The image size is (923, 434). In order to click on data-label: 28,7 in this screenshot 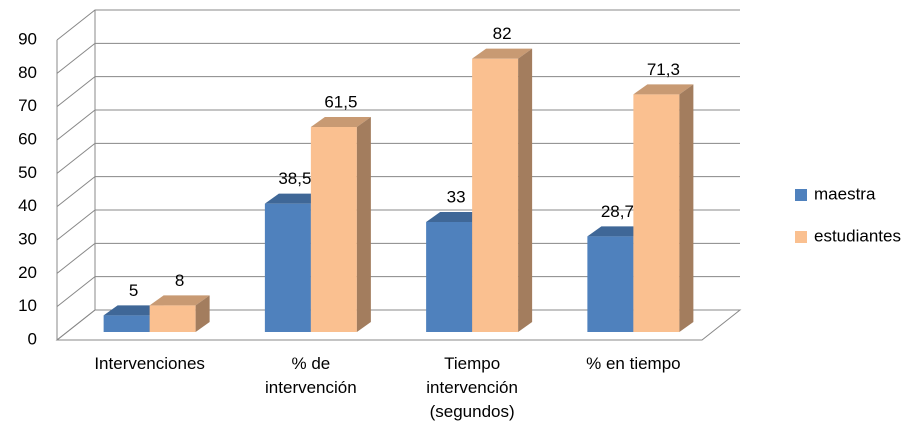, I will do `click(617, 211)`.